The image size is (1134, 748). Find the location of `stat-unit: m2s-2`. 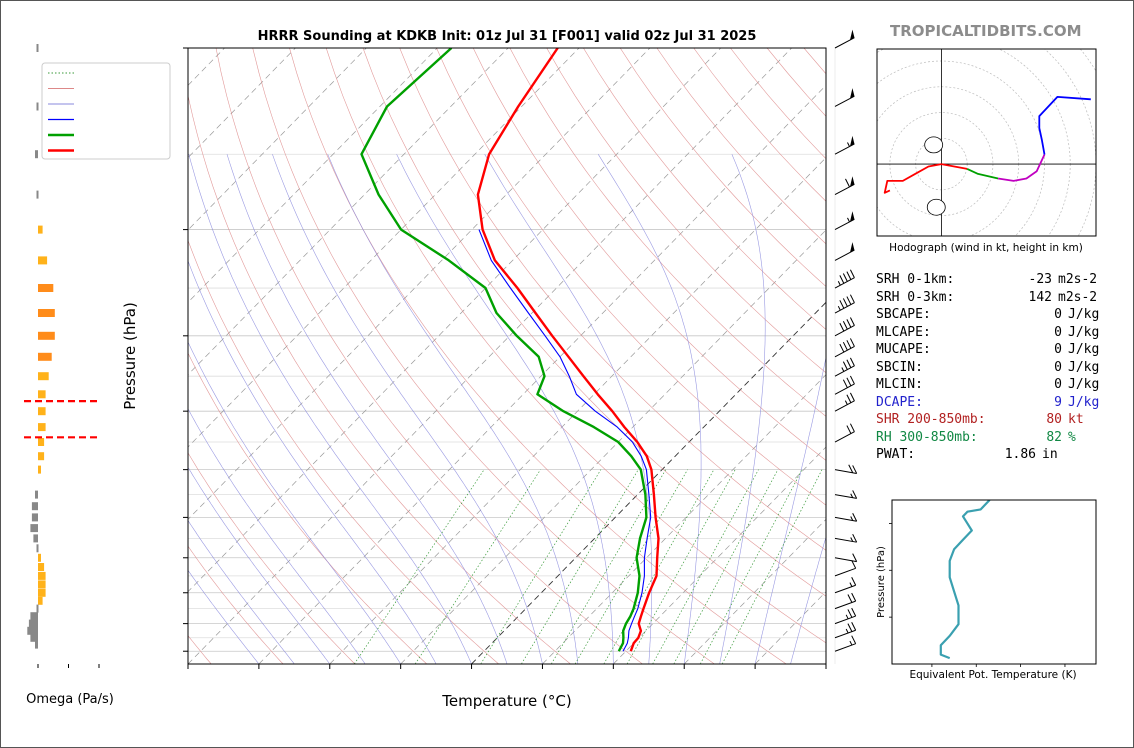

stat-unit: m2s-2 is located at coordinates (1078, 279).